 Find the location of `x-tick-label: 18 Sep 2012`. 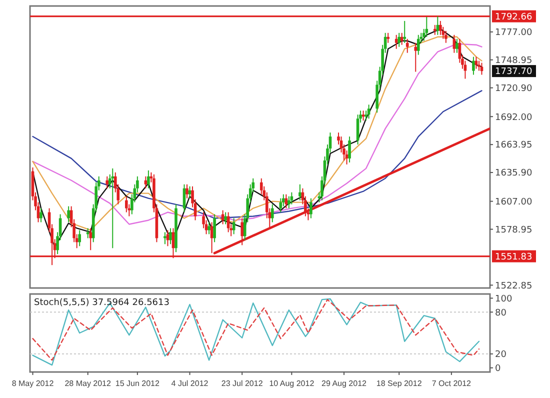

x-tick-label: 18 Sep 2012 is located at coordinates (399, 383).